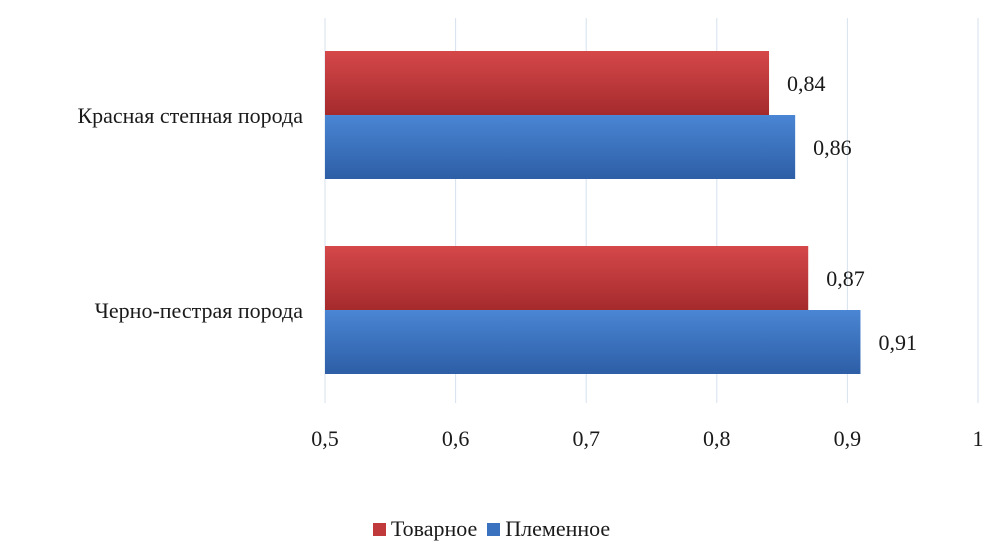  I want to click on category-label-0: Красная степная порода, so click(190, 115).